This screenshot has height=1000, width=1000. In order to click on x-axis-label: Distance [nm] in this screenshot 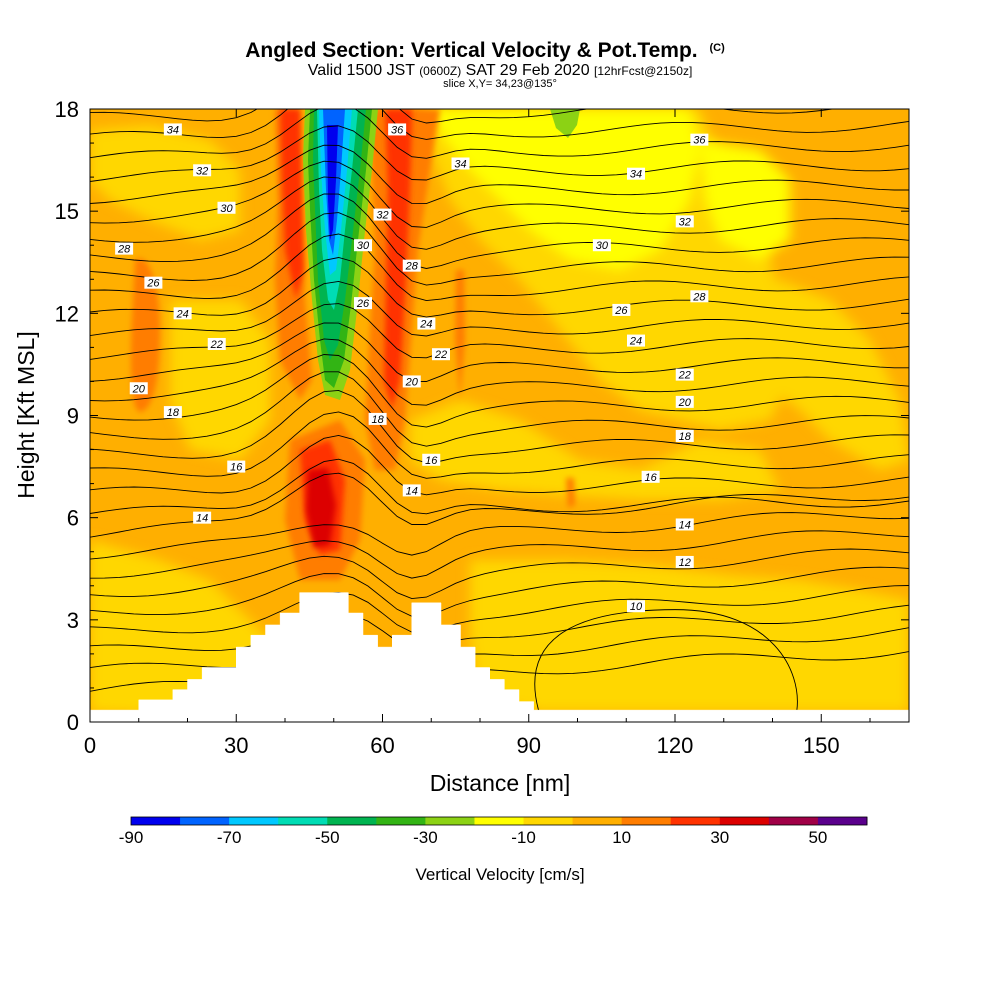, I will do `click(500, 783)`.